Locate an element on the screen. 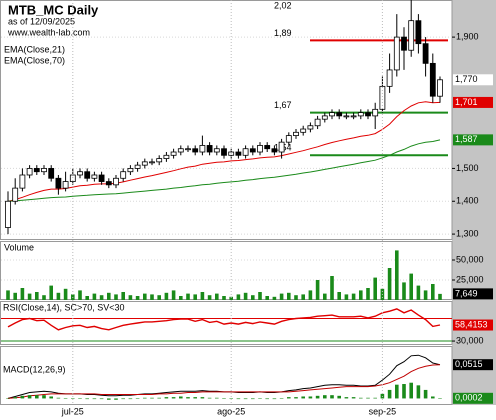 The width and height of the screenshot is (496, 420). y-tick-label: 1,400 is located at coordinates (467, 201).